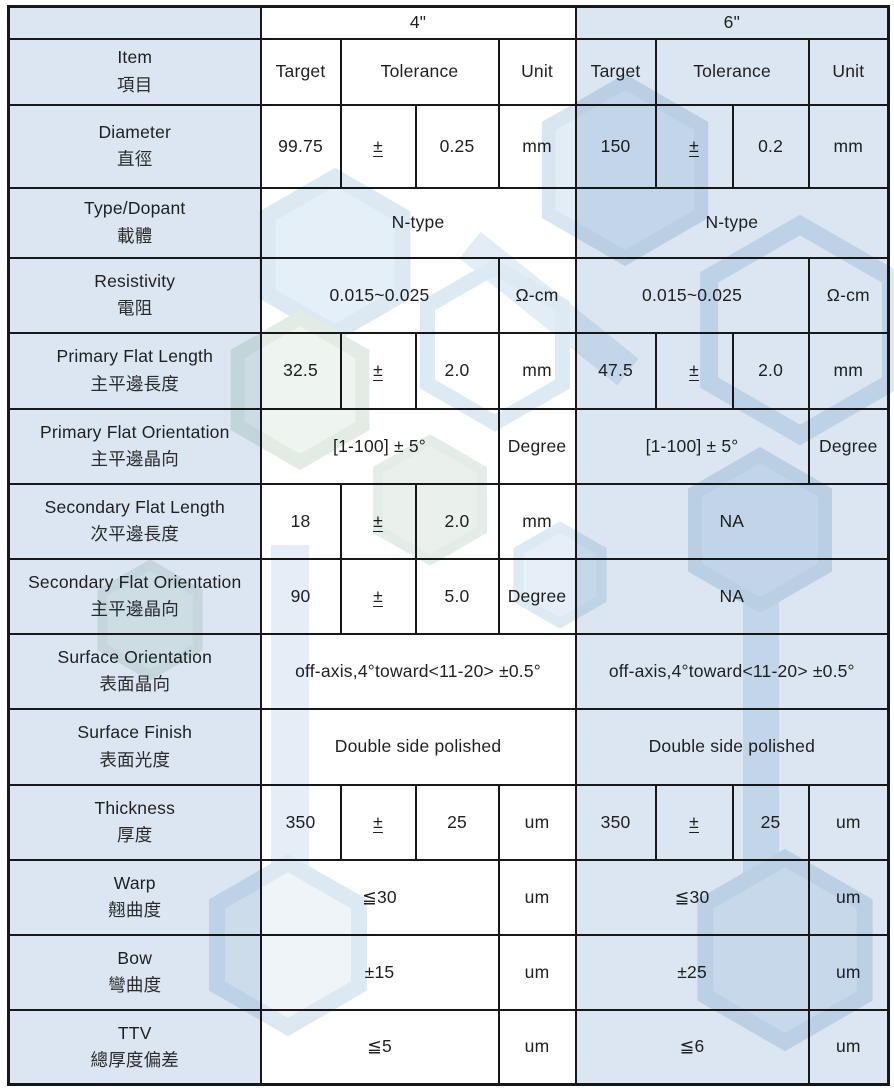  What do you see at coordinates (135, 57) in the screenshot?
I see `item-header-en: Item` at bounding box center [135, 57].